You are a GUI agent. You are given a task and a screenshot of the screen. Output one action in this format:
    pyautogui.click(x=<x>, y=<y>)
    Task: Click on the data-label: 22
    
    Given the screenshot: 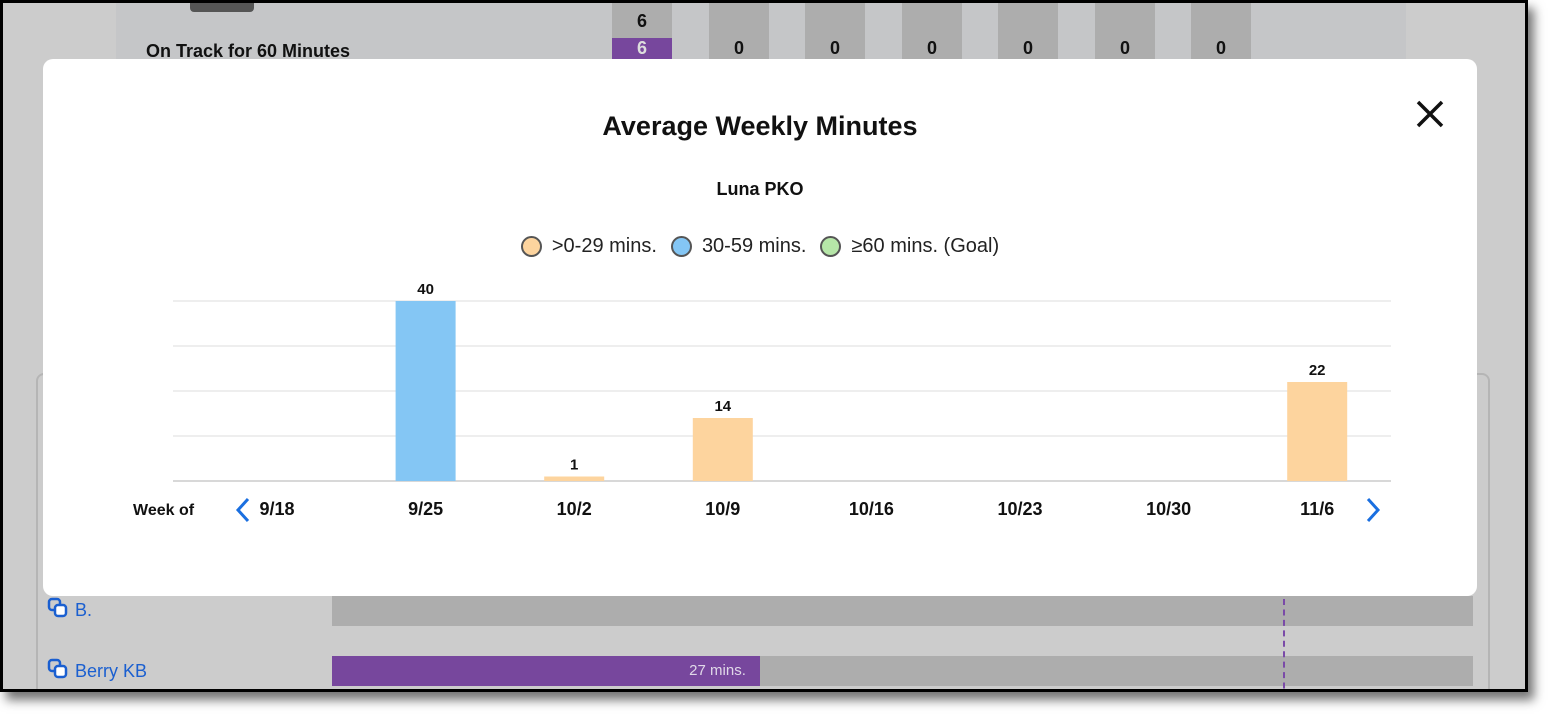 What is the action you would take?
    pyautogui.click(x=1317, y=370)
    